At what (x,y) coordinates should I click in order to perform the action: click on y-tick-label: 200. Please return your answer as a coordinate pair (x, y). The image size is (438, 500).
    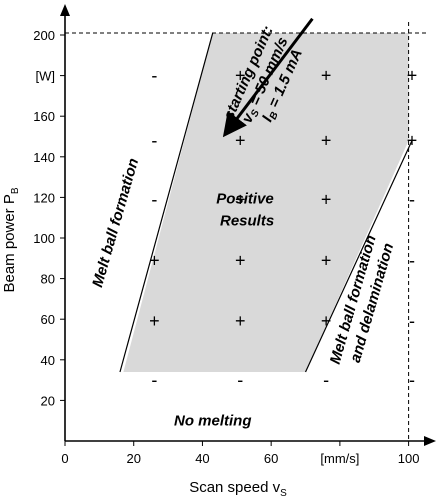
    Looking at the image, I should click on (44, 35).